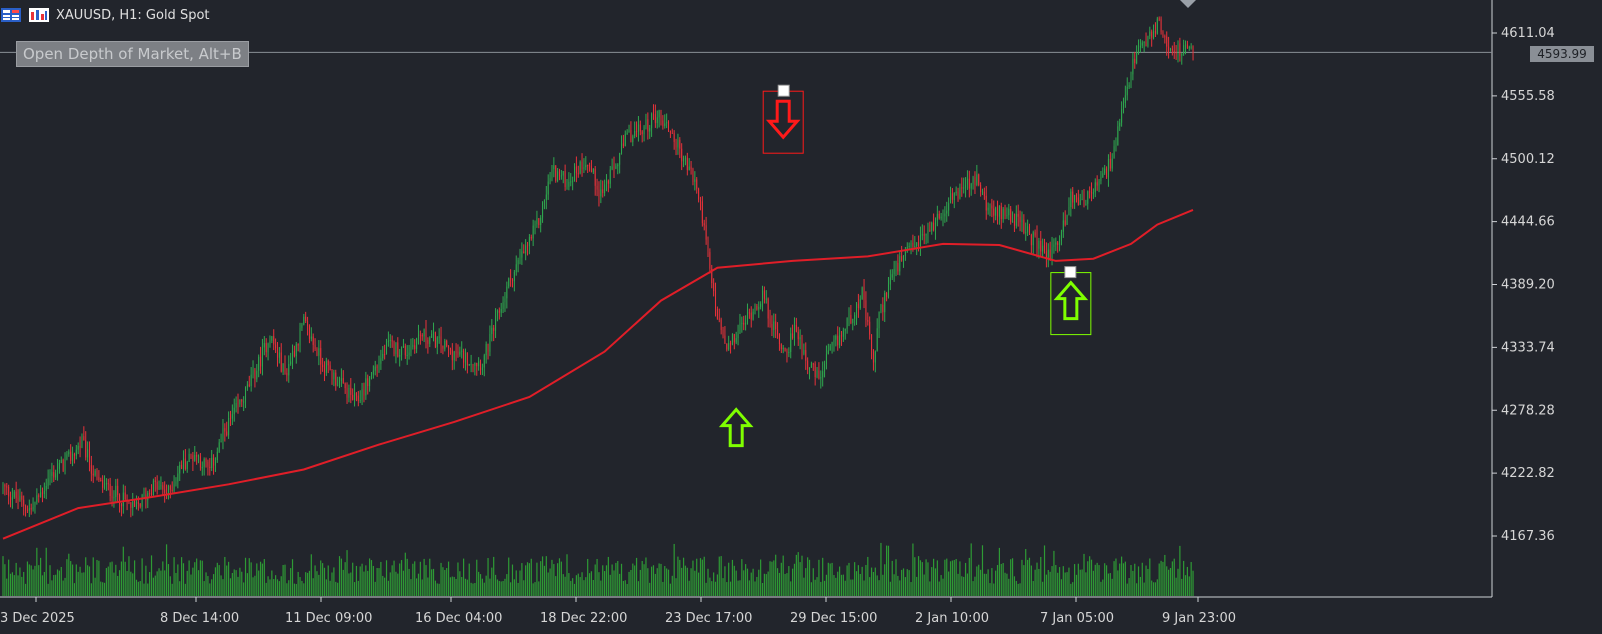 The height and width of the screenshot is (634, 1602). I want to click on scroll-marker-icon, so click(1188, 4).